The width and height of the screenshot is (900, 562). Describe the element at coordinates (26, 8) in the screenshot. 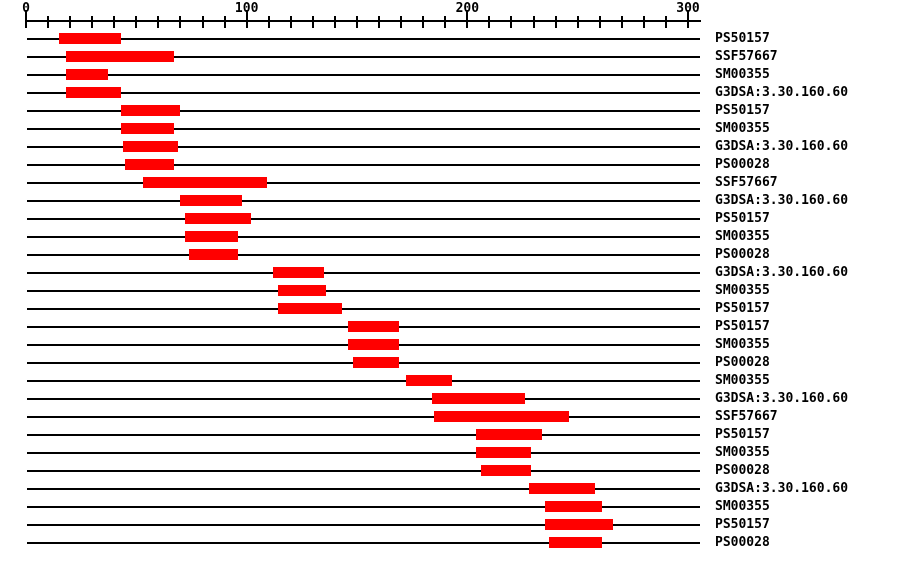

I see `axis-tick-label: 0` at that location.